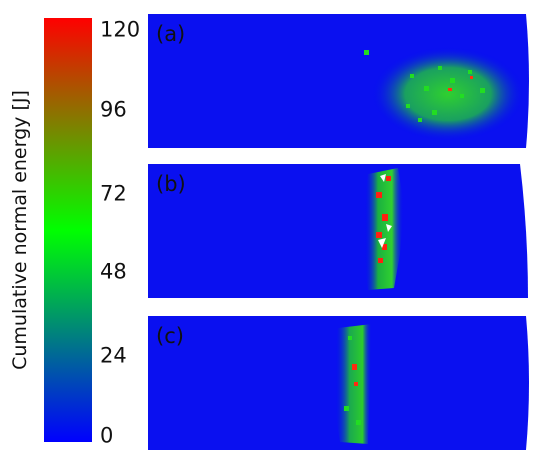 The height and width of the screenshot is (460, 550). Describe the element at coordinates (113, 109) in the screenshot. I see `colorbar-tick-96: 96` at that location.